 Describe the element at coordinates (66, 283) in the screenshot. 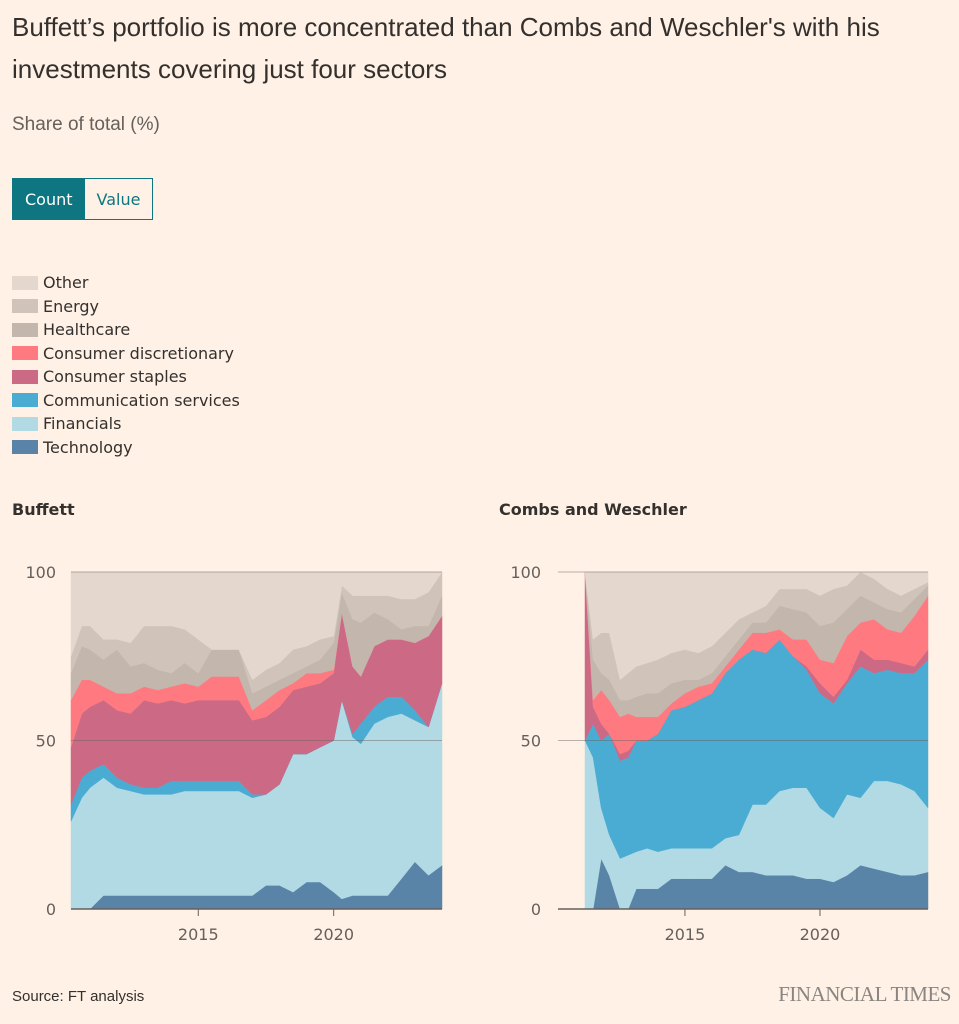

I see `legend-label: Other` at that location.